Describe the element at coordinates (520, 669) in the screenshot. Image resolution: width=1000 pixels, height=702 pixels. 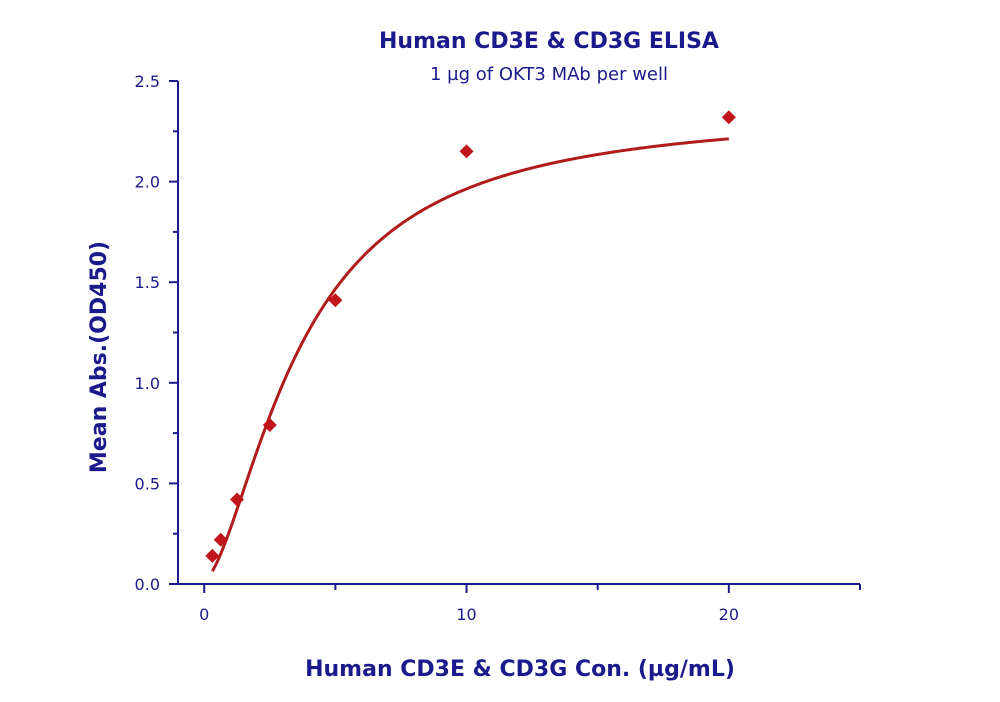
I see `x-axis-title: Human CD3E & CD3G Con. (µg/mL)` at that location.